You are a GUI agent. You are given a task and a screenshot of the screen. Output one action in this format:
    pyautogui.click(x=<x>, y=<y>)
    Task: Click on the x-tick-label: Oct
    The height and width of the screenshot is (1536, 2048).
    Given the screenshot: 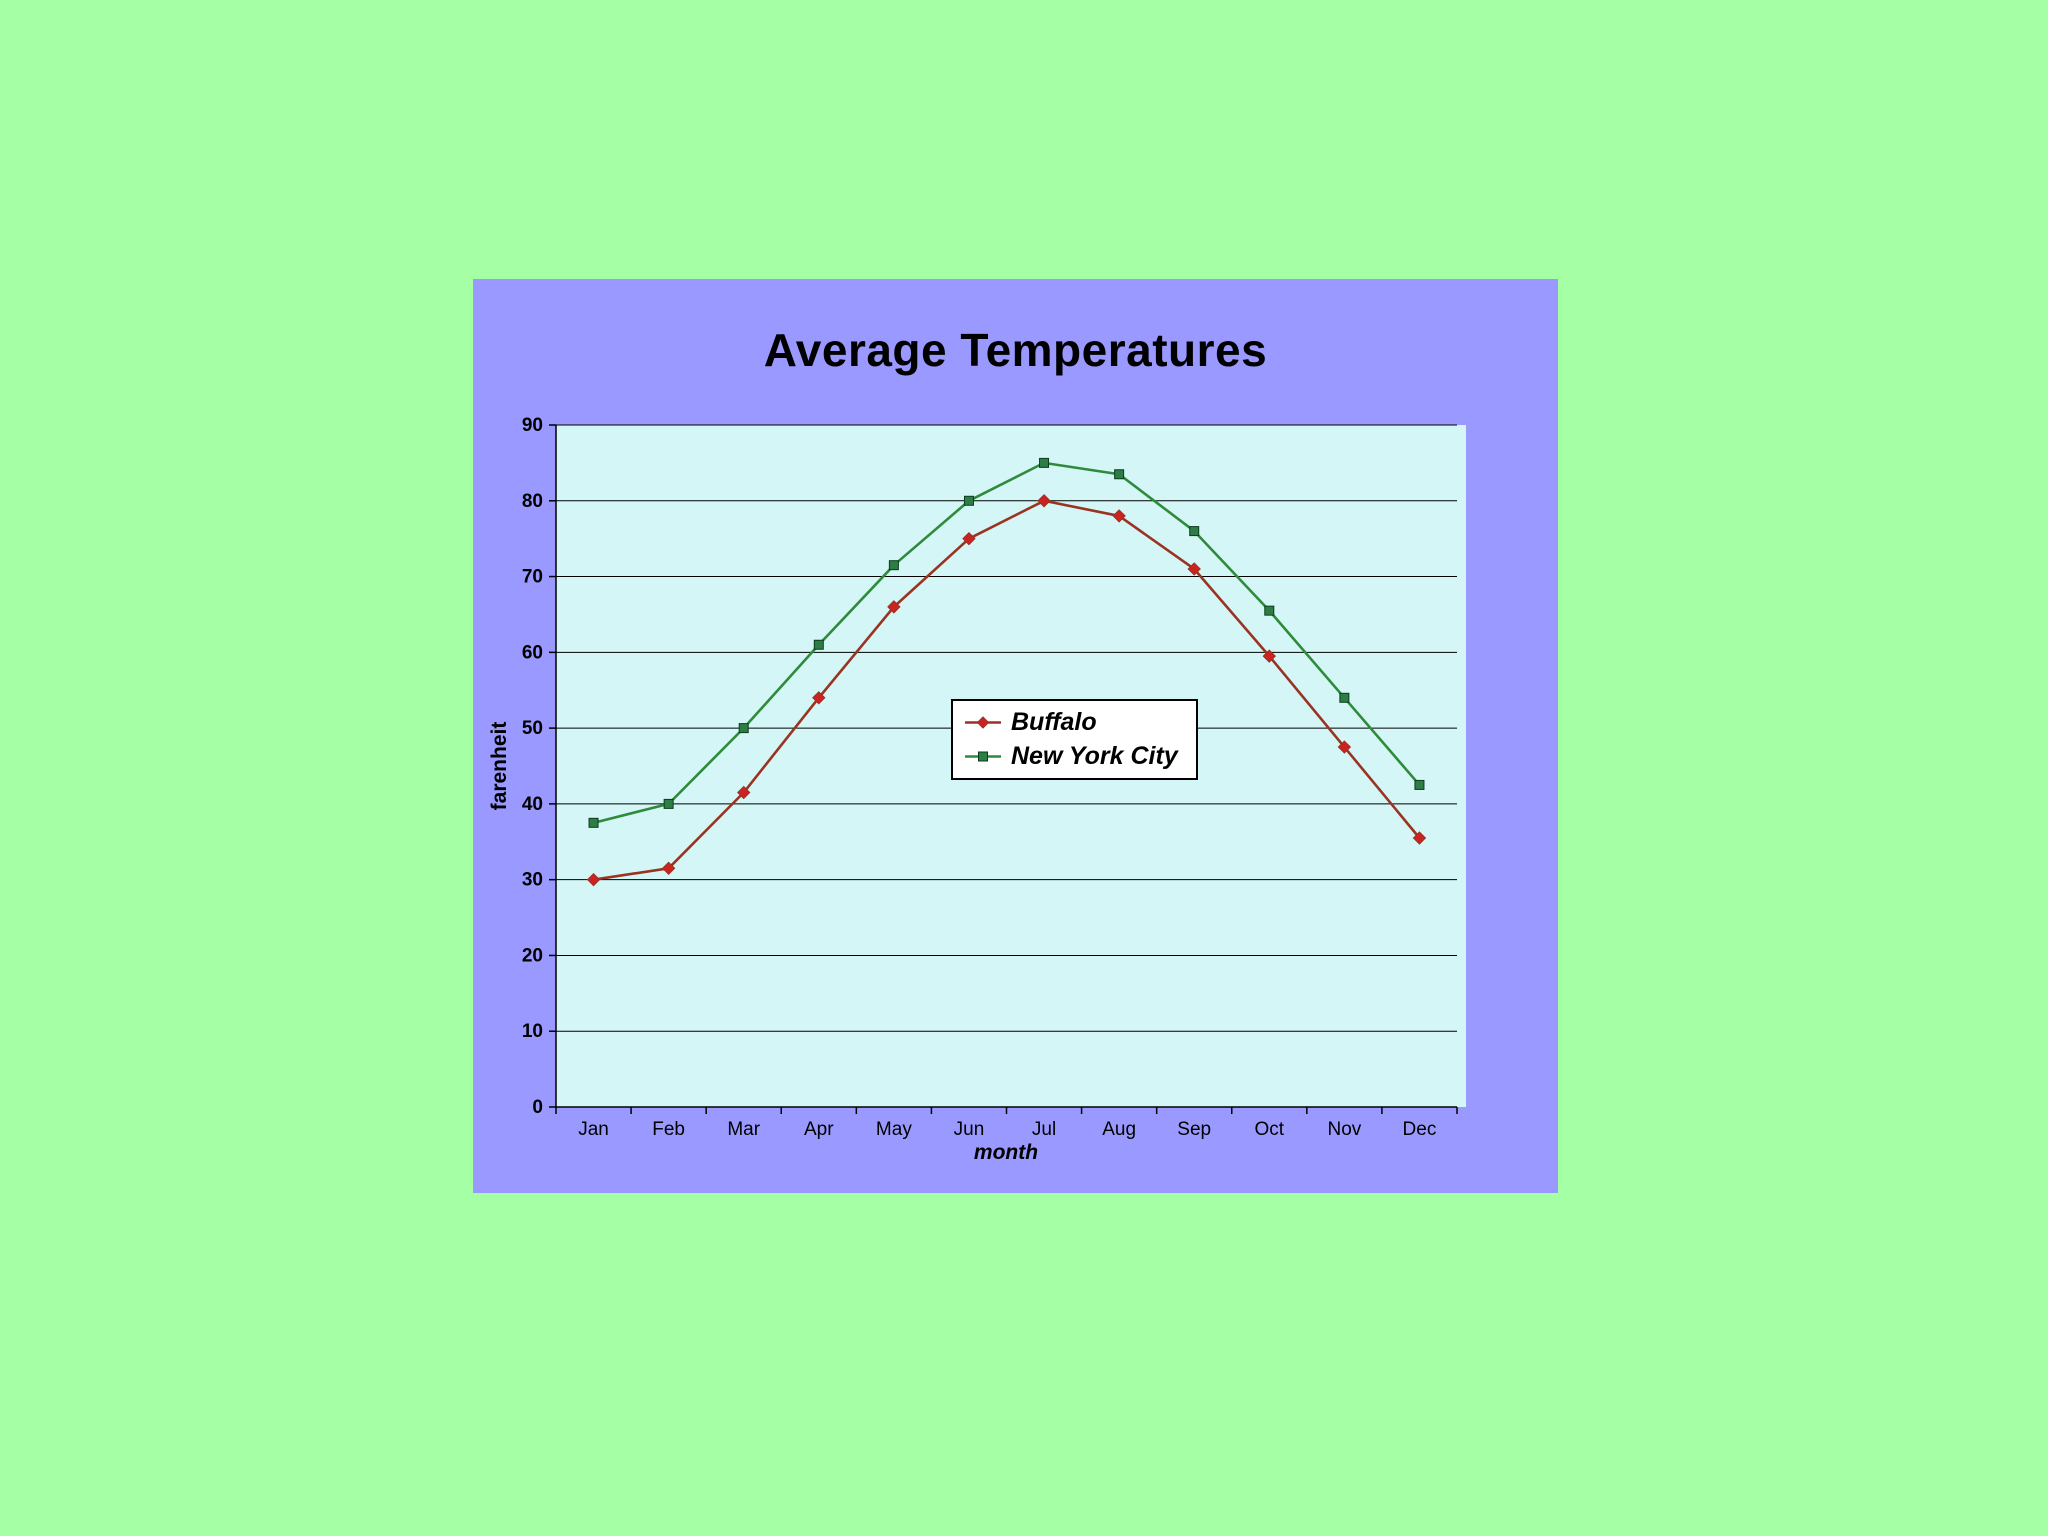 What is the action you would take?
    pyautogui.click(x=1270, y=1129)
    